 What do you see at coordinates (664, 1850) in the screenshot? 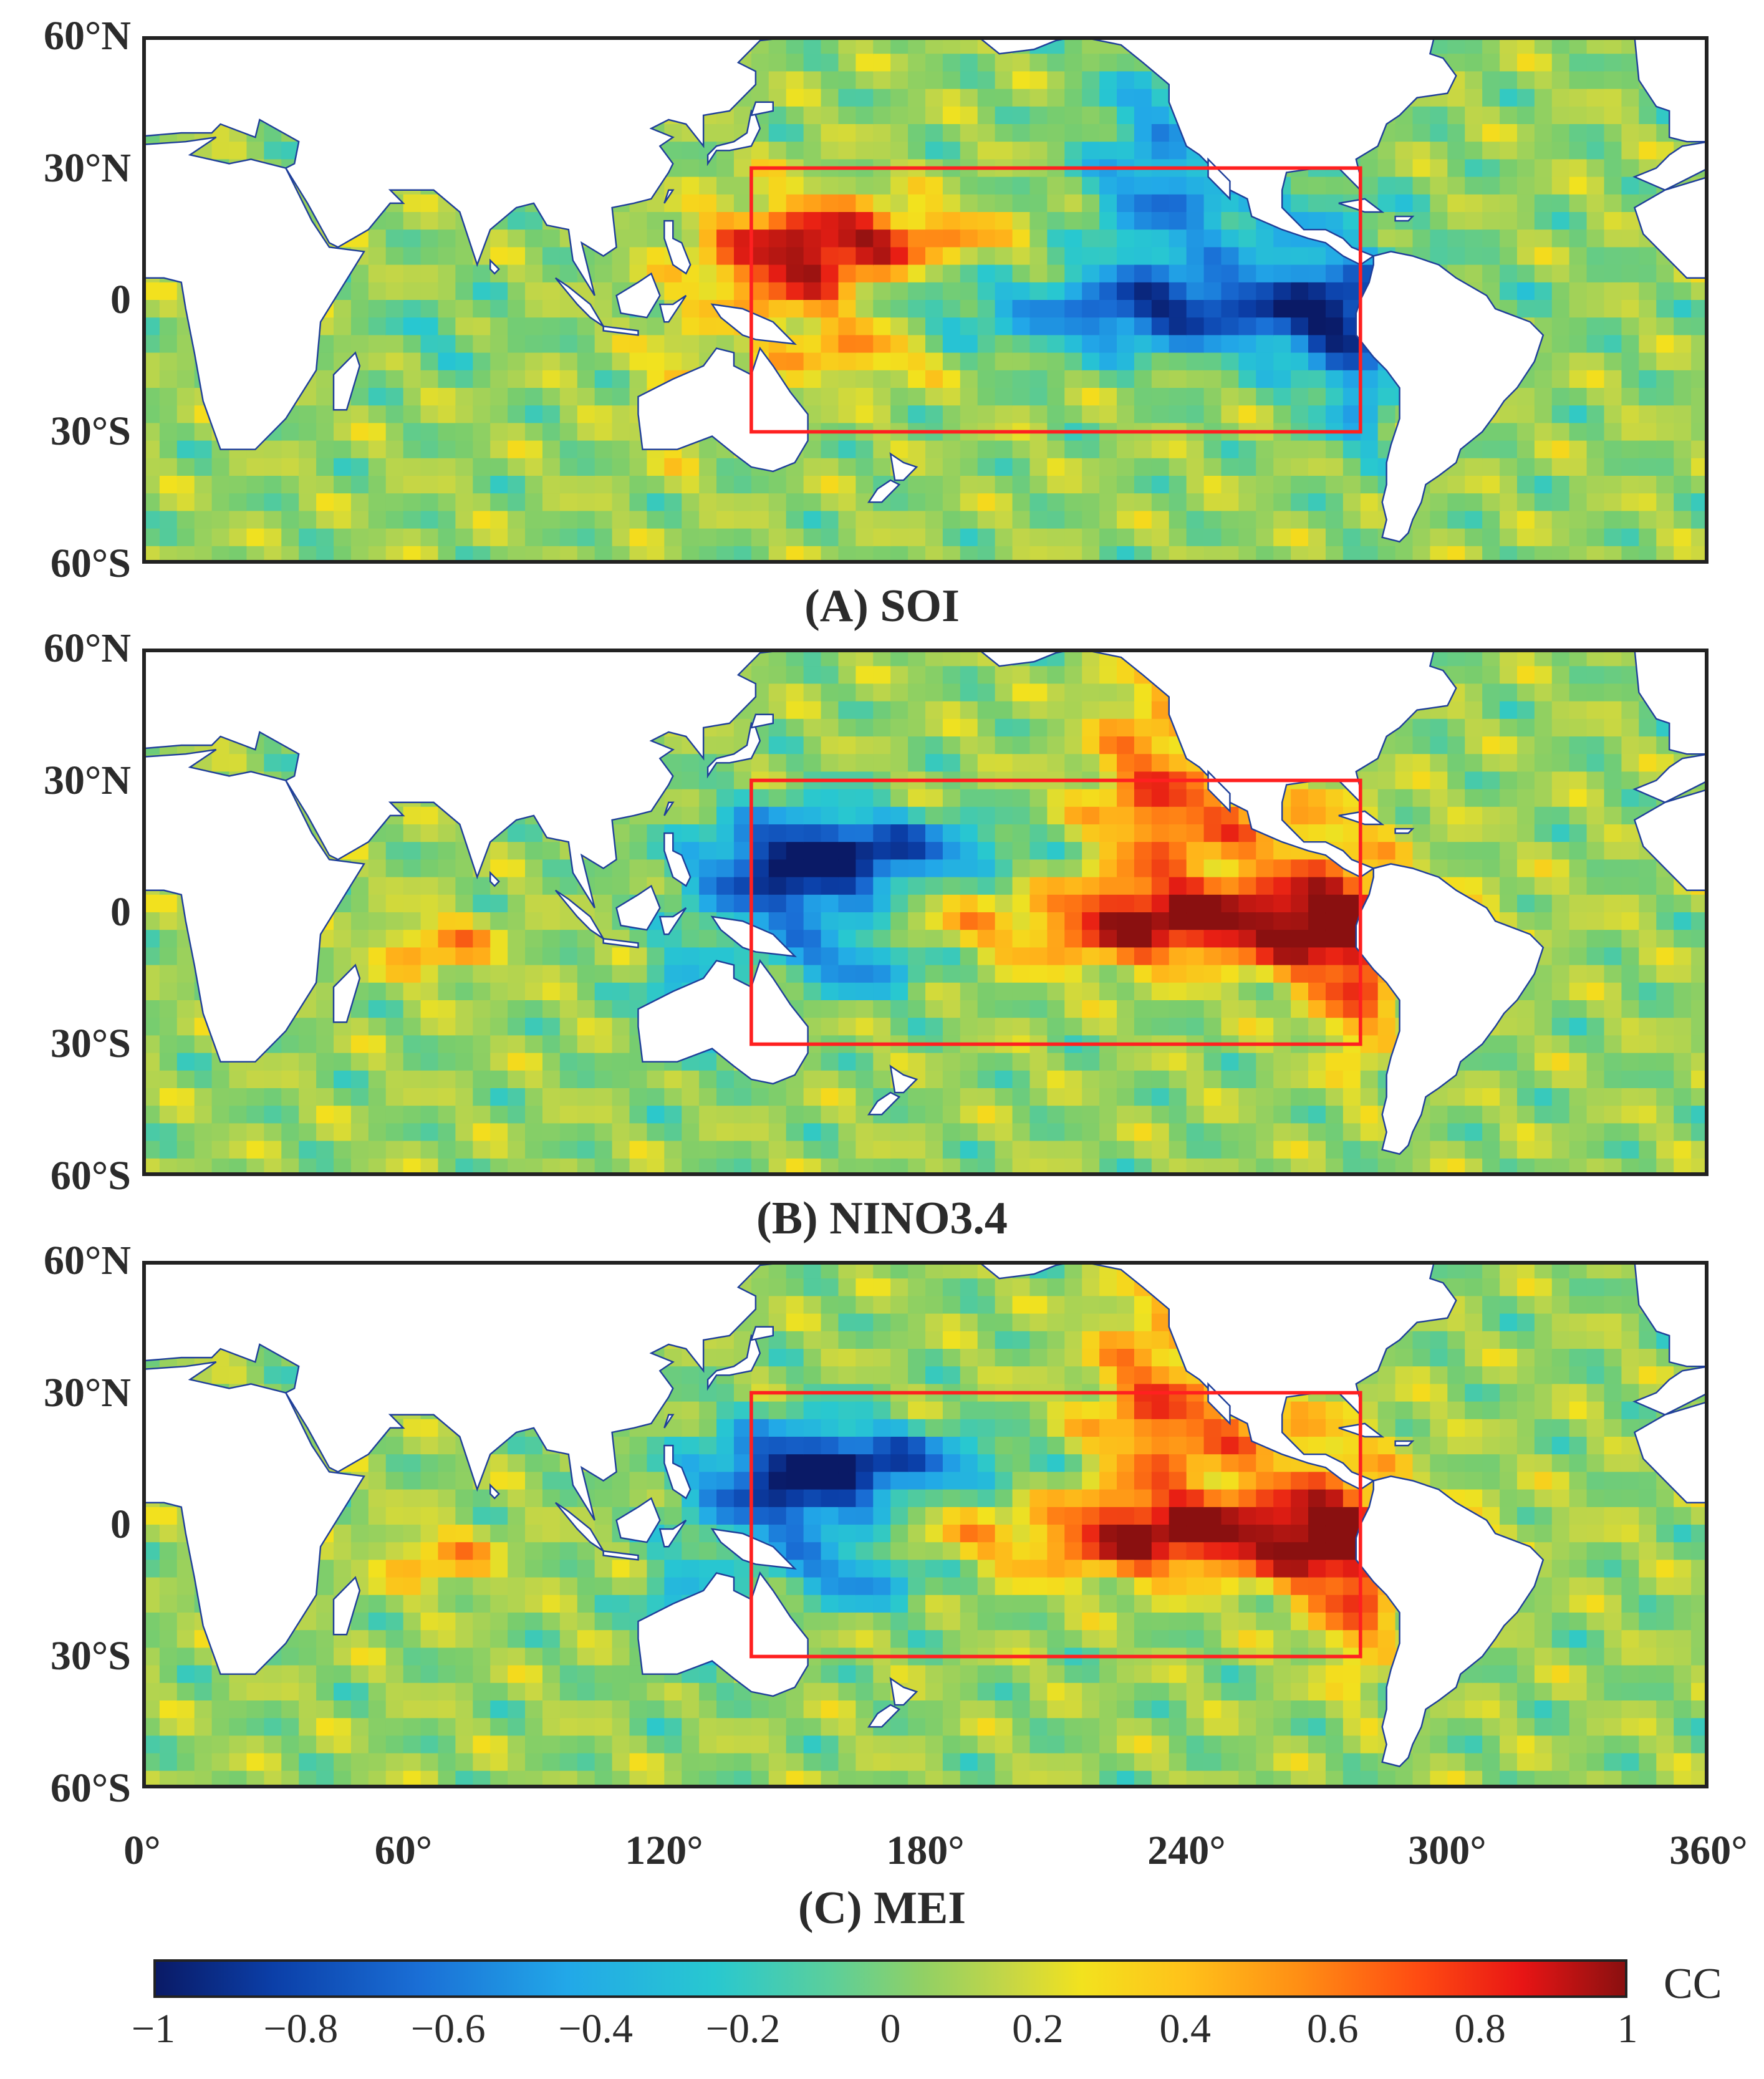
I see `x-tick-120: 120°` at bounding box center [664, 1850].